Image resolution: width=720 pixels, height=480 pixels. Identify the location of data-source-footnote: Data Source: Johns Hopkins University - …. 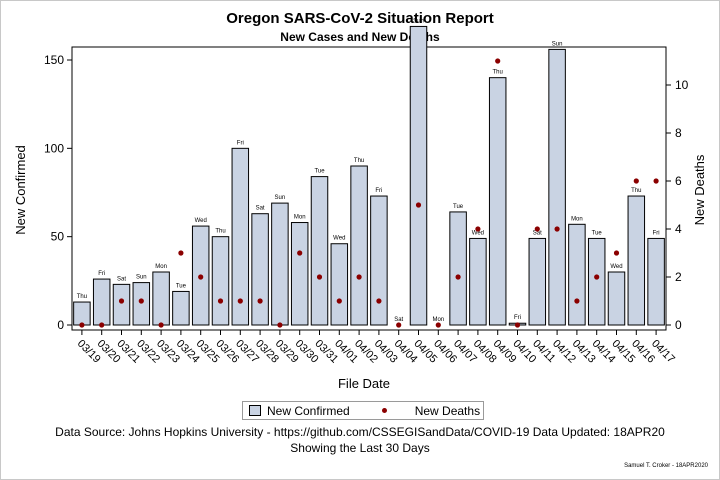
(360, 432).